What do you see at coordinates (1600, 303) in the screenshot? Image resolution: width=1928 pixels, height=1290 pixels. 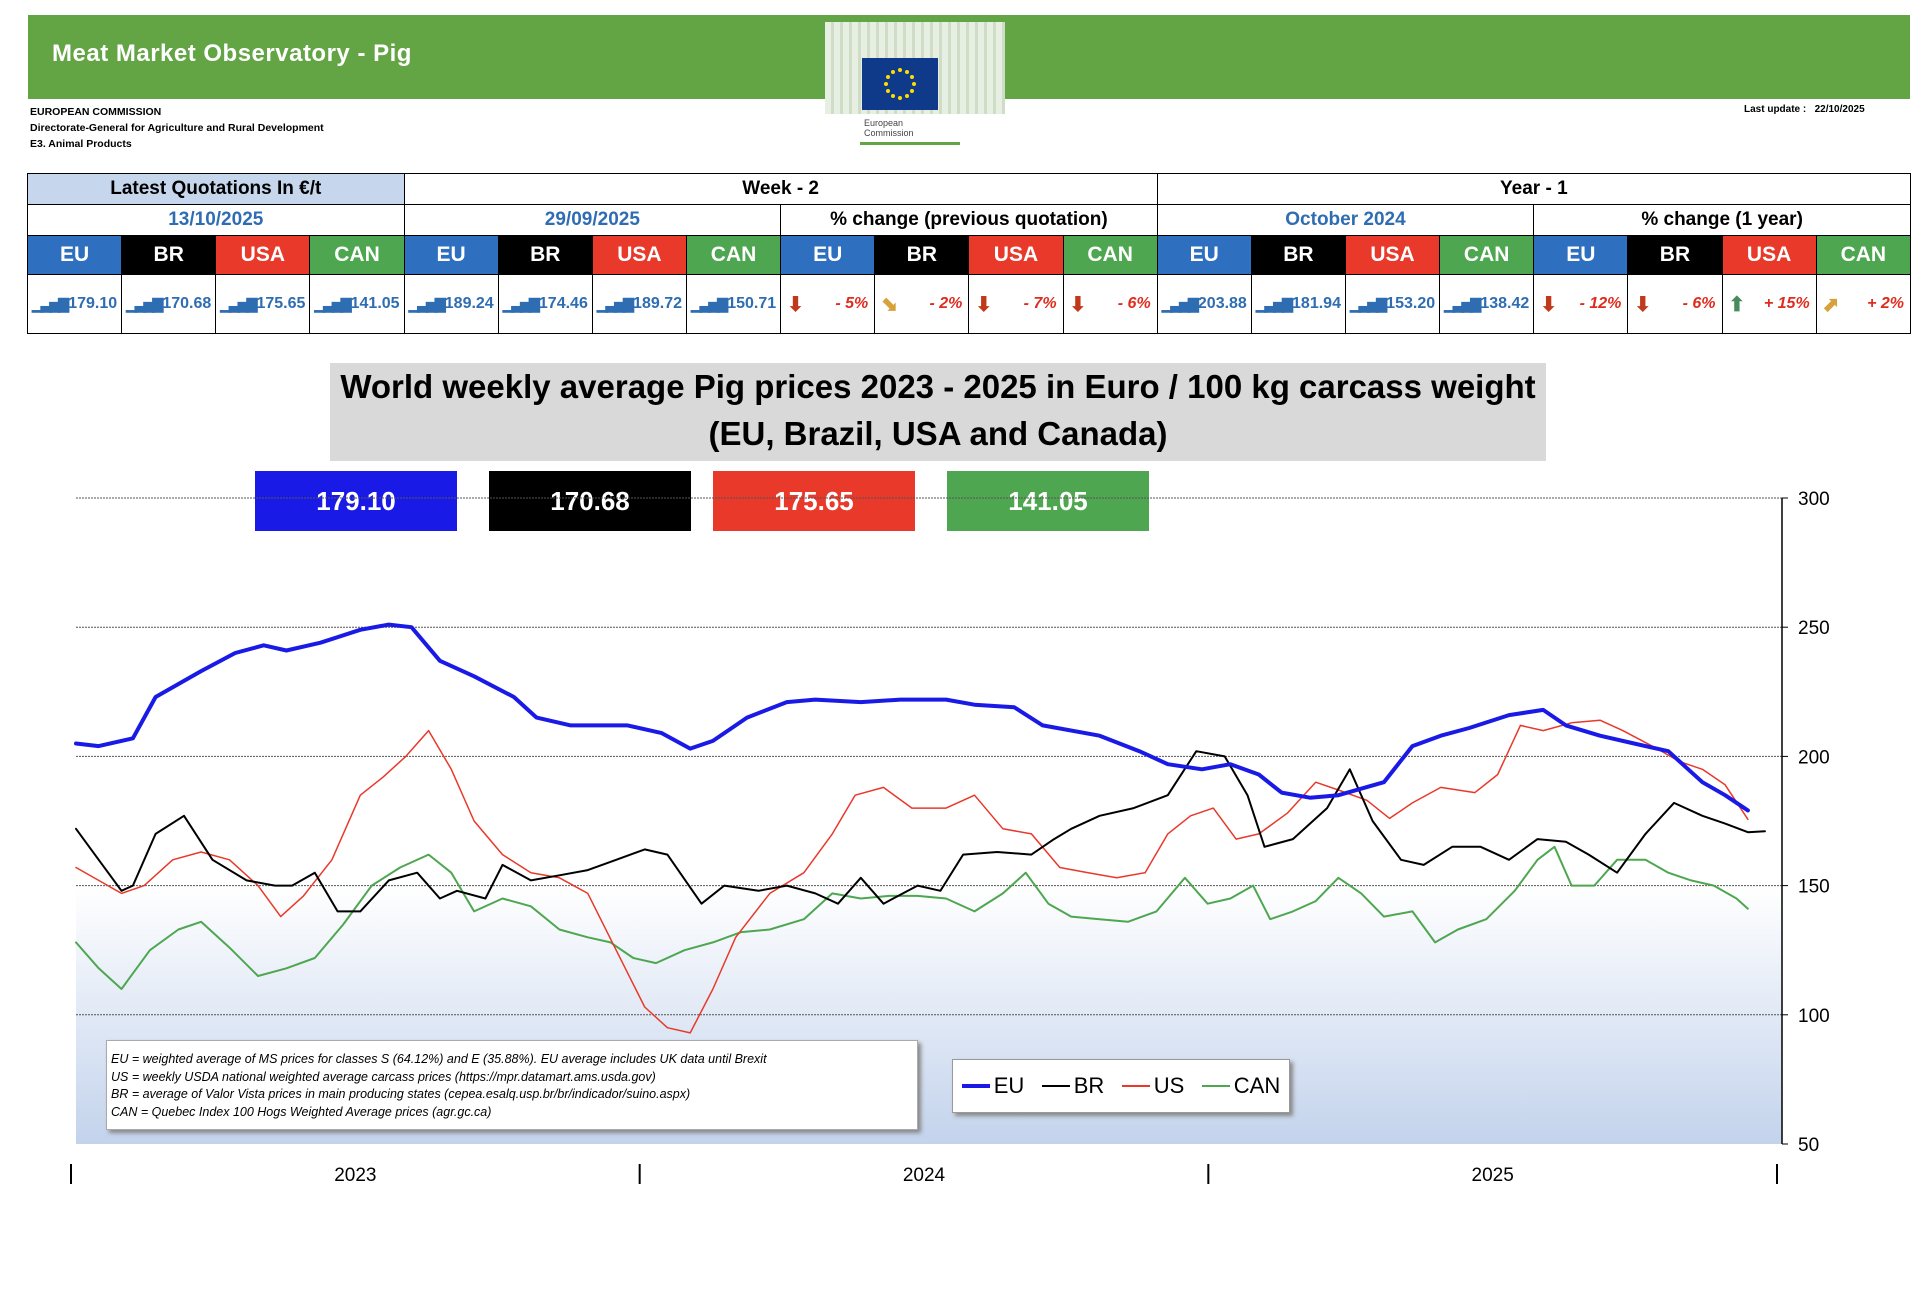 I see `percent-change: - 12%` at bounding box center [1600, 303].